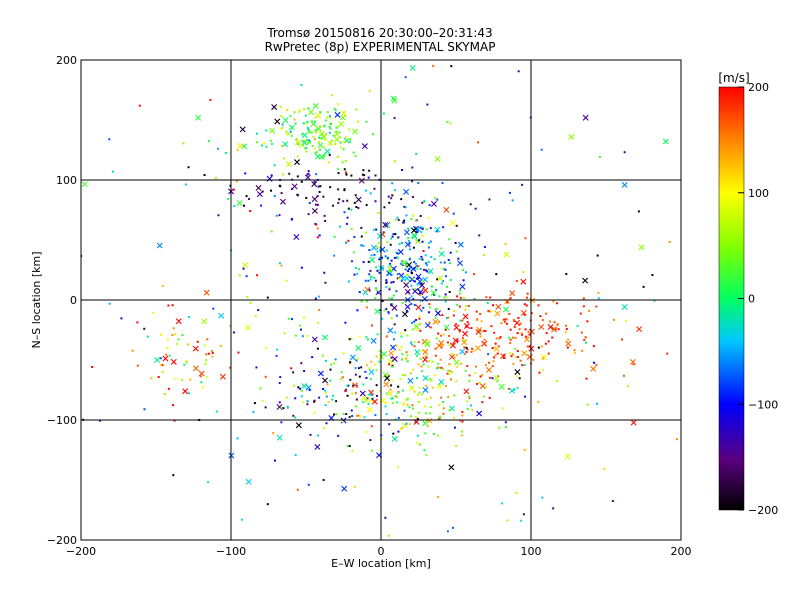 This screenshot has width=800, height=600. What do you see at coordinates (66, 180) in the screenshot?
I see `y-tick-label: 100` at bounding box center [66, 180].